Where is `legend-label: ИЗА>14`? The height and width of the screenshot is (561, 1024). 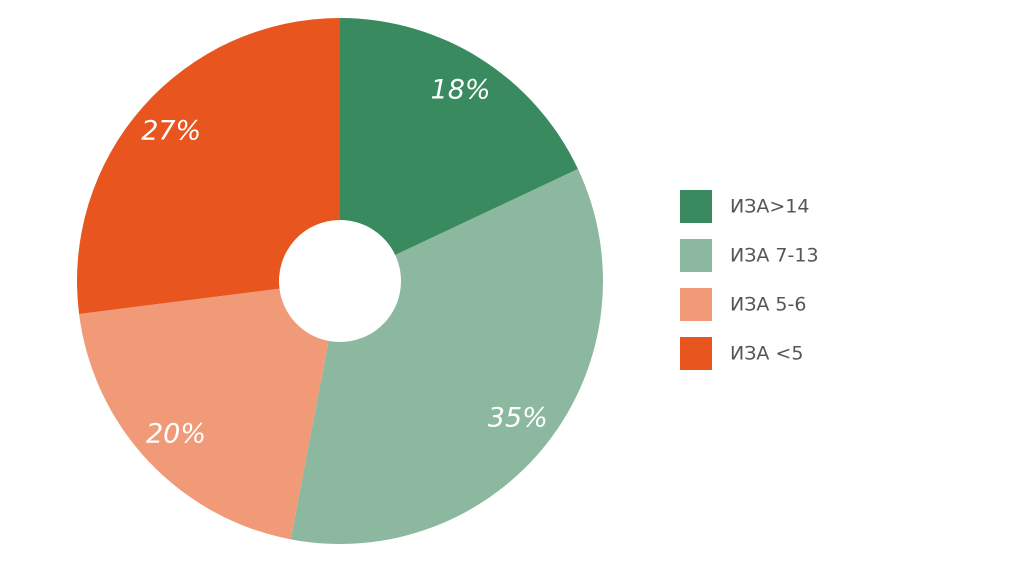 legend-label: ИЗА>14 is located at coordinates (770, 207).